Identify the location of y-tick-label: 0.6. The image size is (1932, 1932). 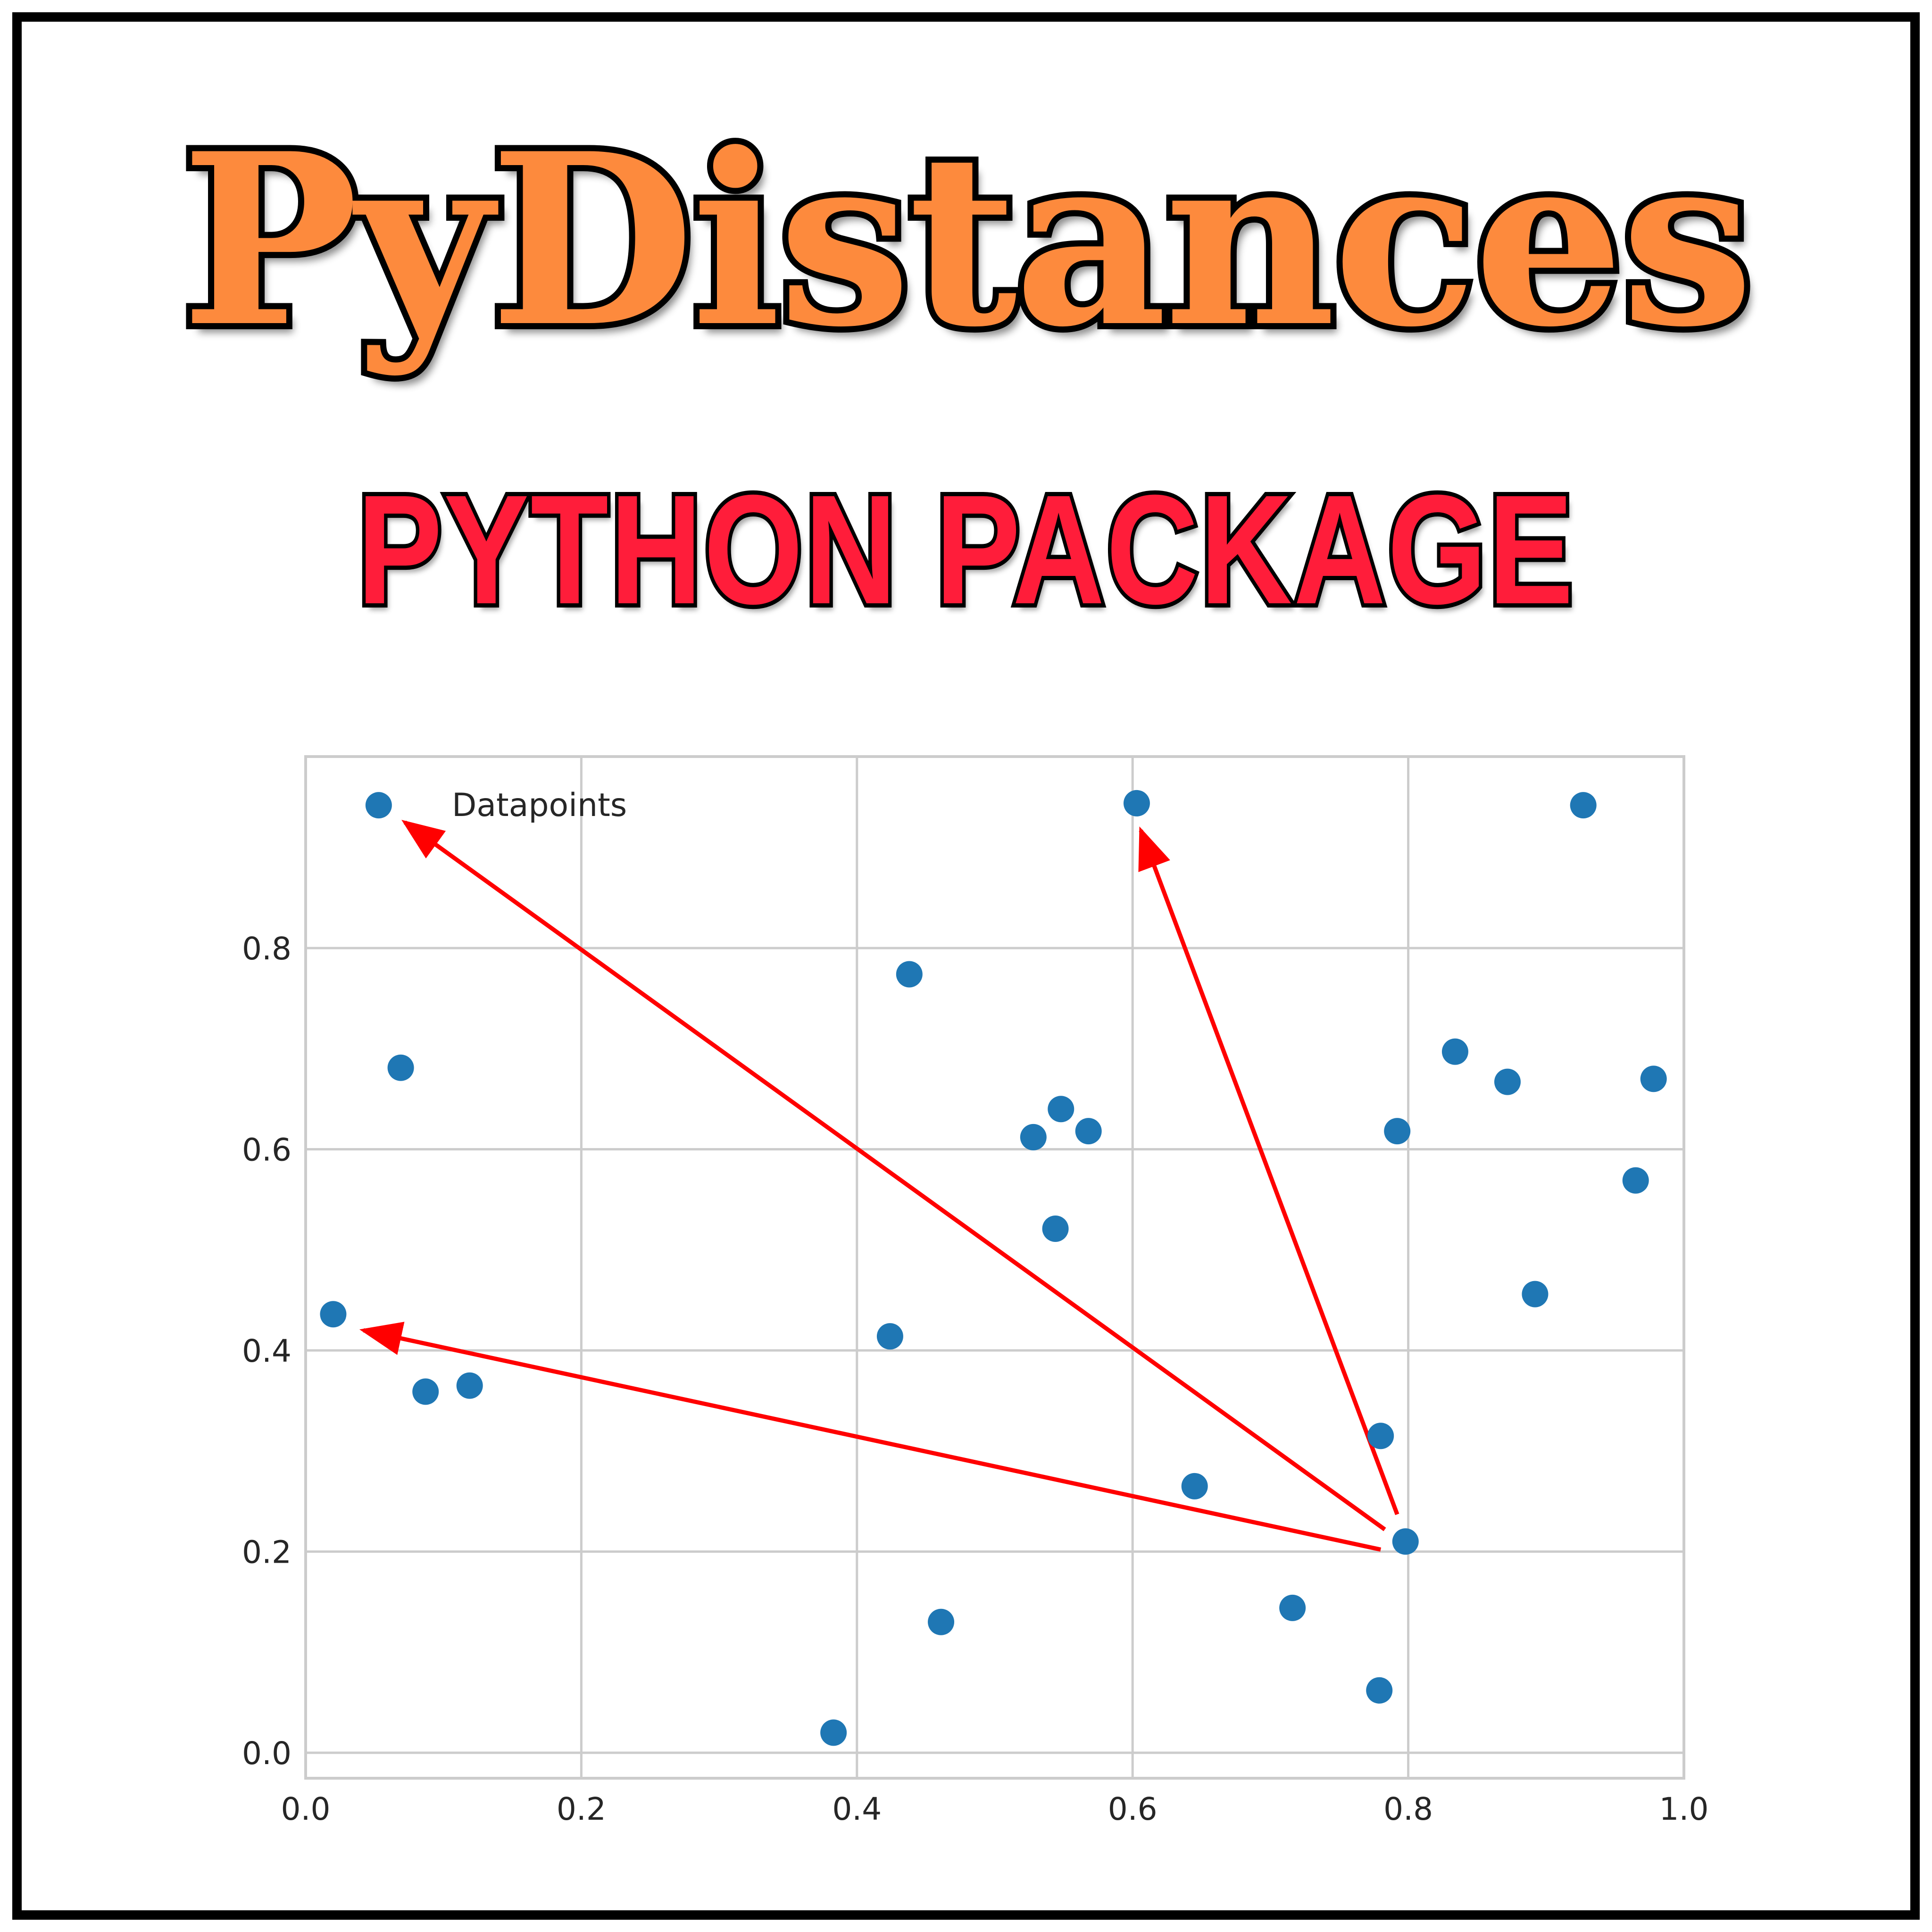
(266, 1150).